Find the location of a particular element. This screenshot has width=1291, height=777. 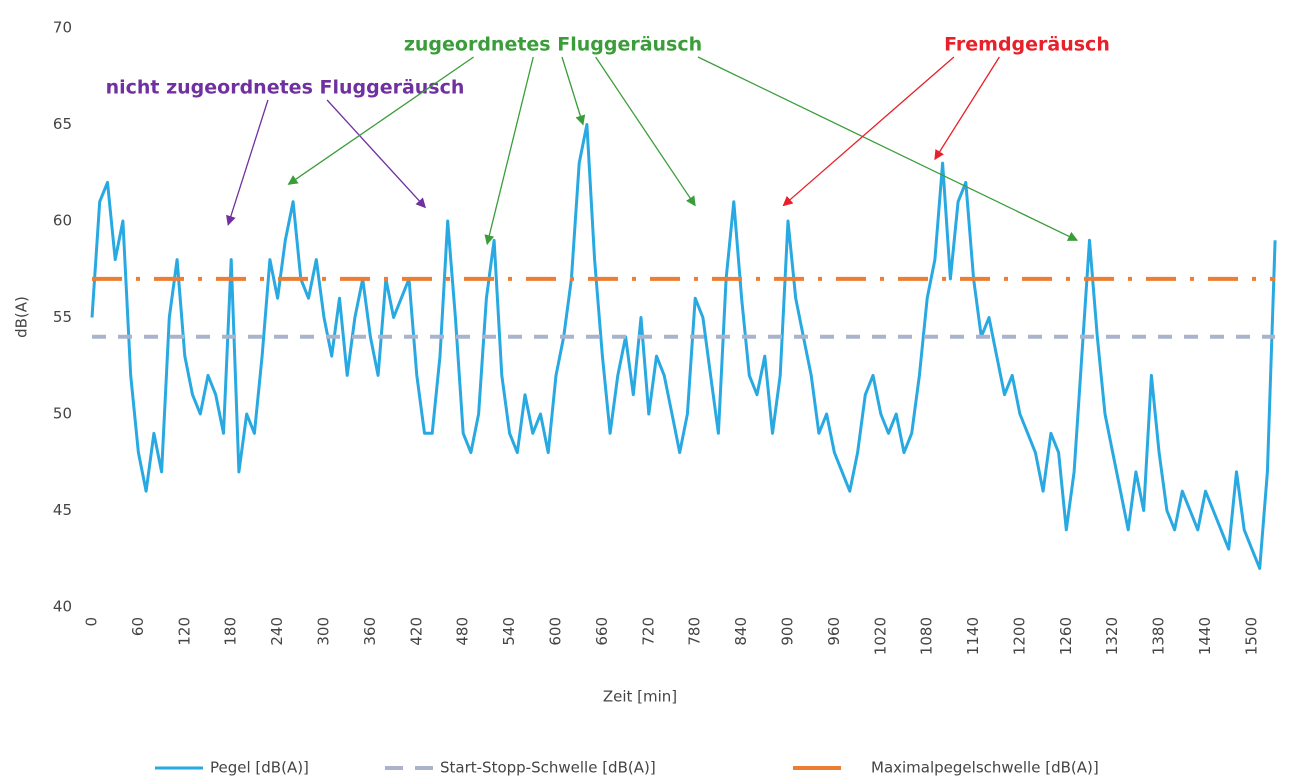

x-tick-label: 1440 is located at coordinates (1205, 636).